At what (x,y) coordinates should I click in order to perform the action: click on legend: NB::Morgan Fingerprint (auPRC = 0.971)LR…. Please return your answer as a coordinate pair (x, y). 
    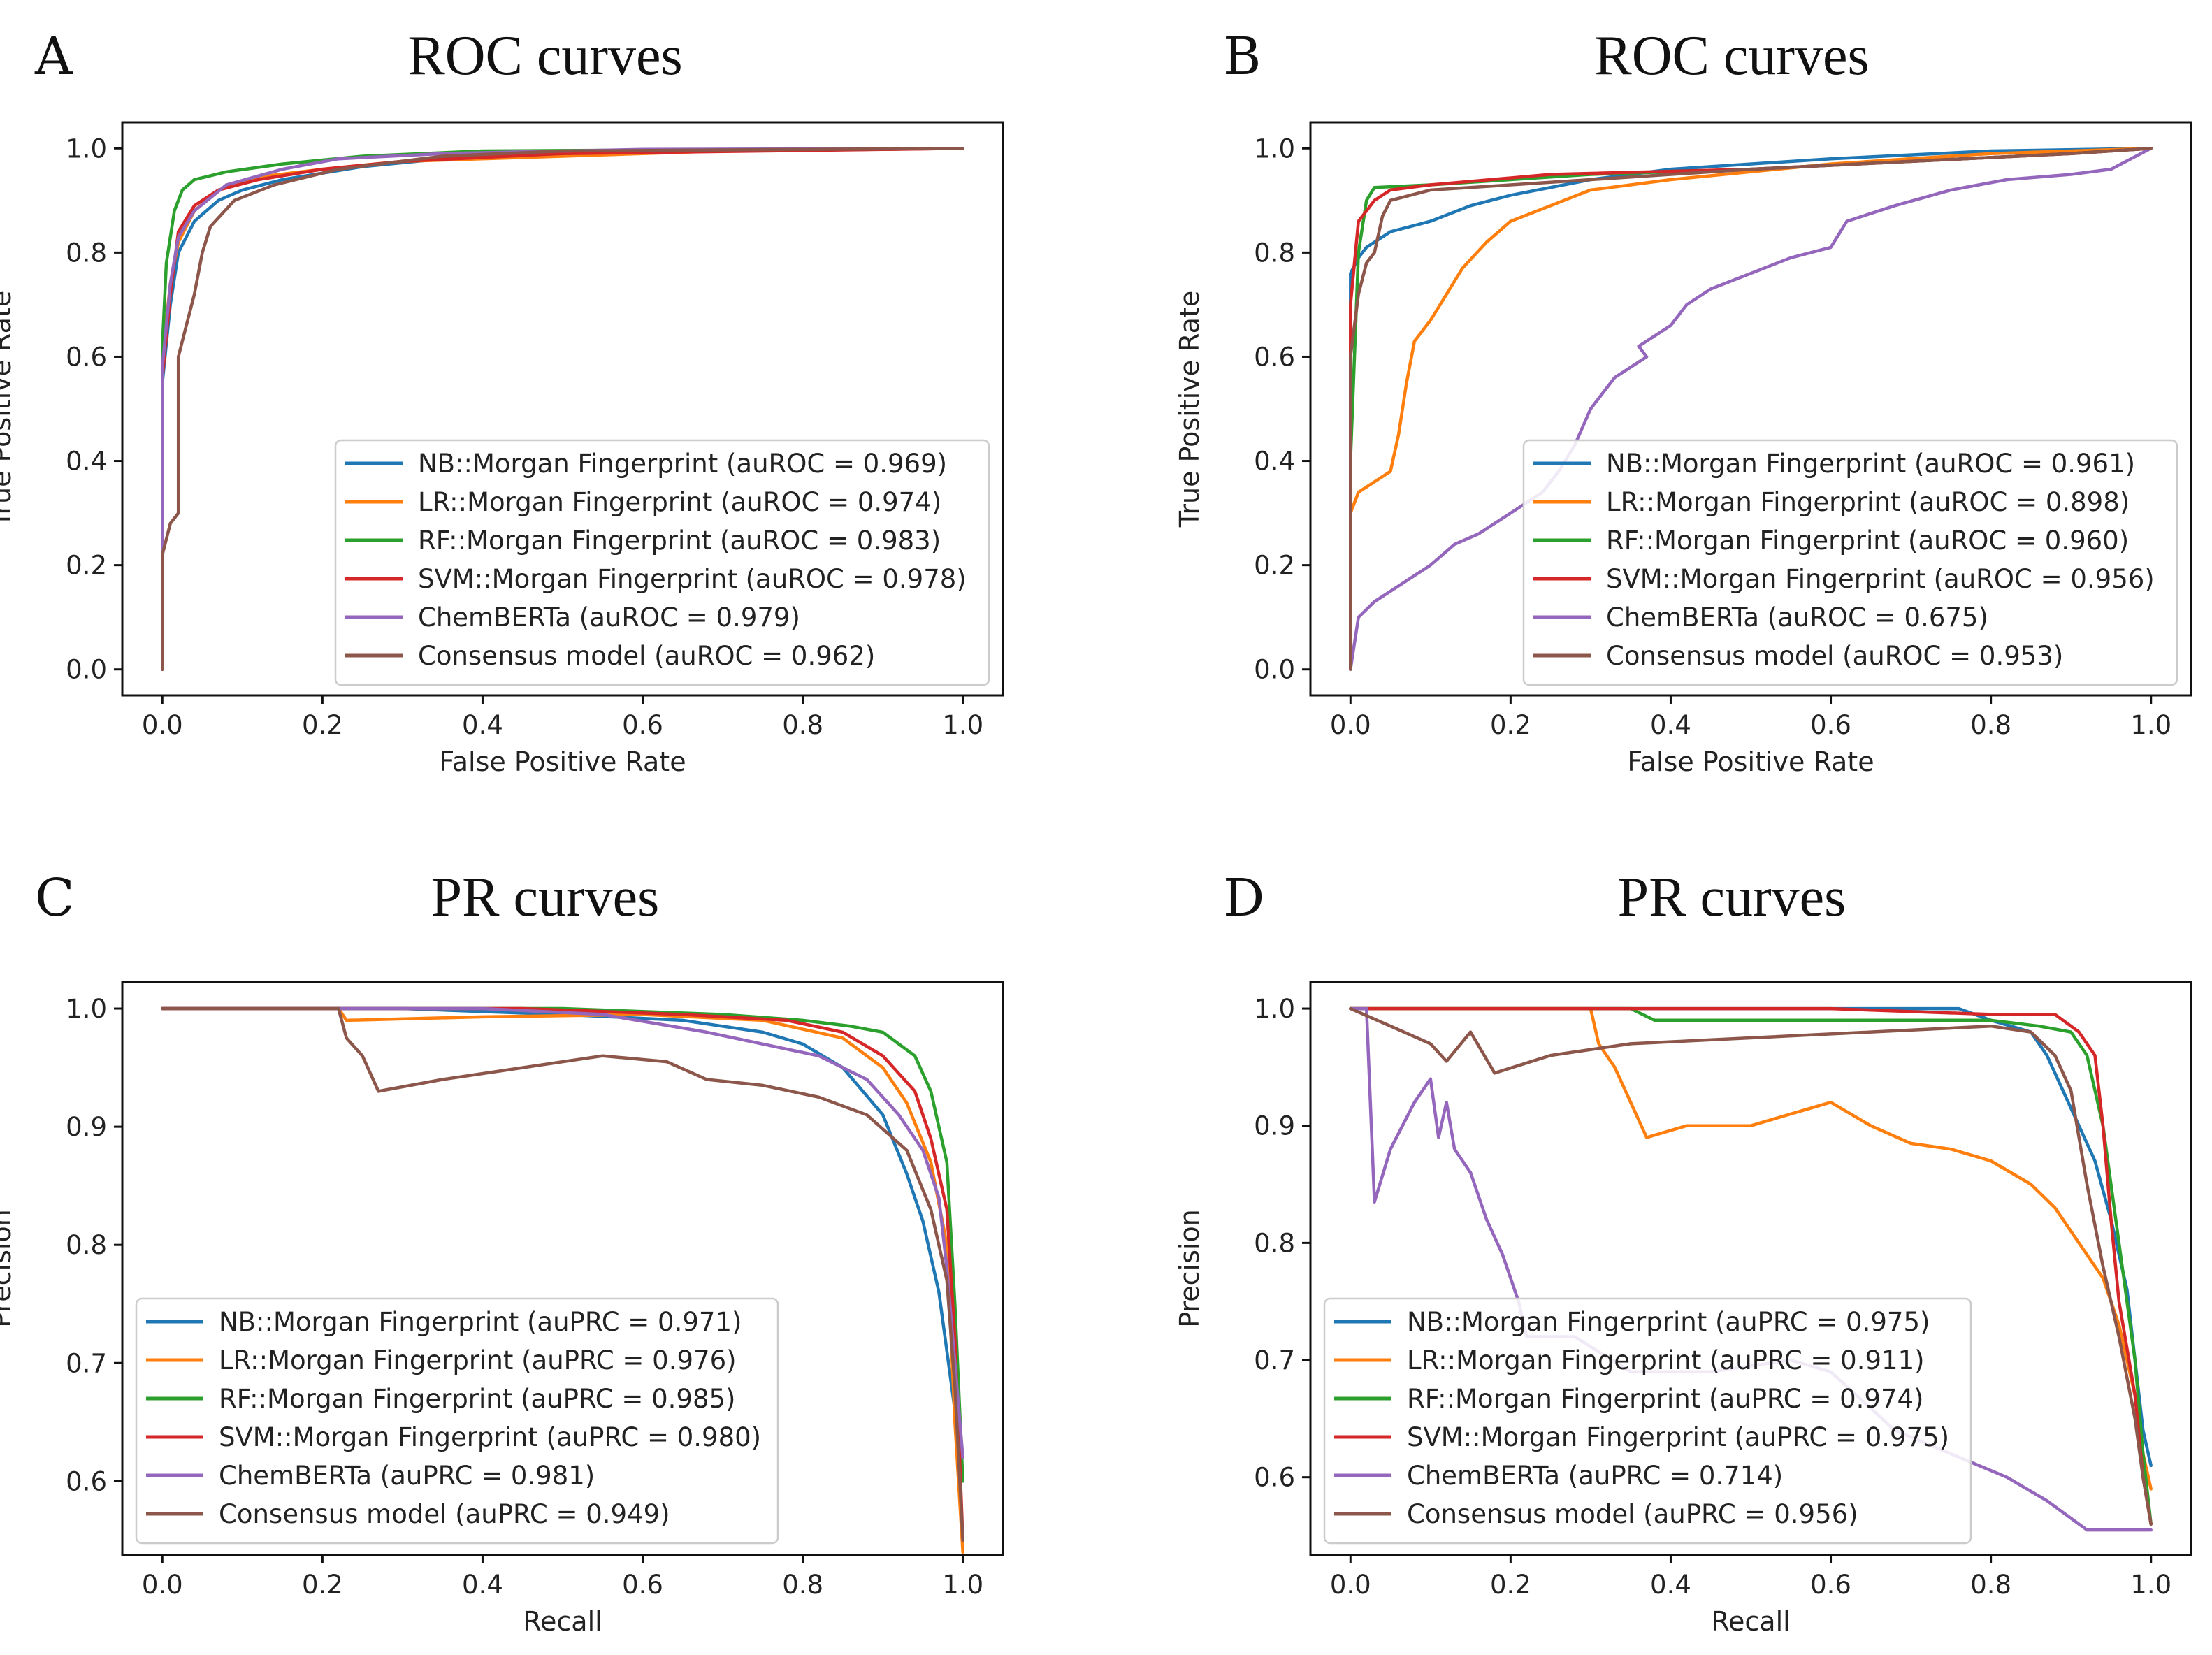
    Looking at the image, I should click on (457, 1421).